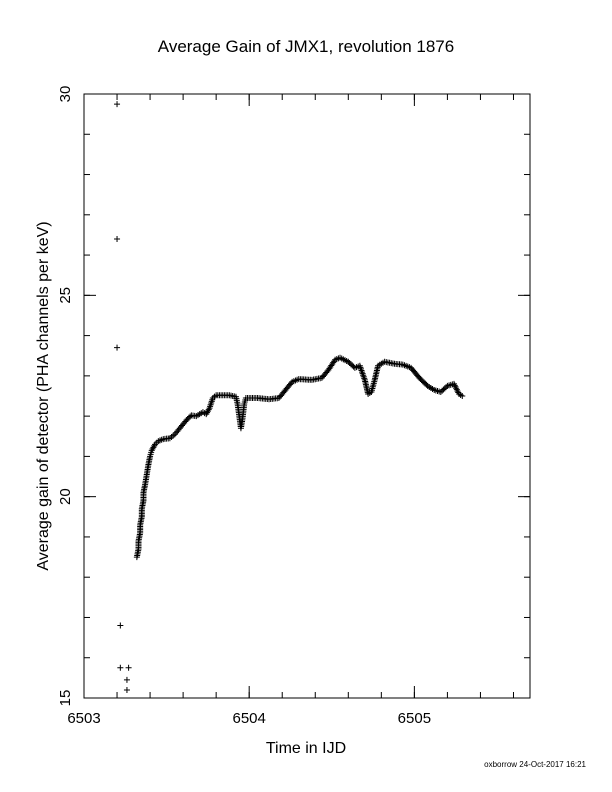 The image size is (612, 792). Describe the element at coordinates (83, 718) in the screenshot. I see `x-tick-label: 6503` at that location.